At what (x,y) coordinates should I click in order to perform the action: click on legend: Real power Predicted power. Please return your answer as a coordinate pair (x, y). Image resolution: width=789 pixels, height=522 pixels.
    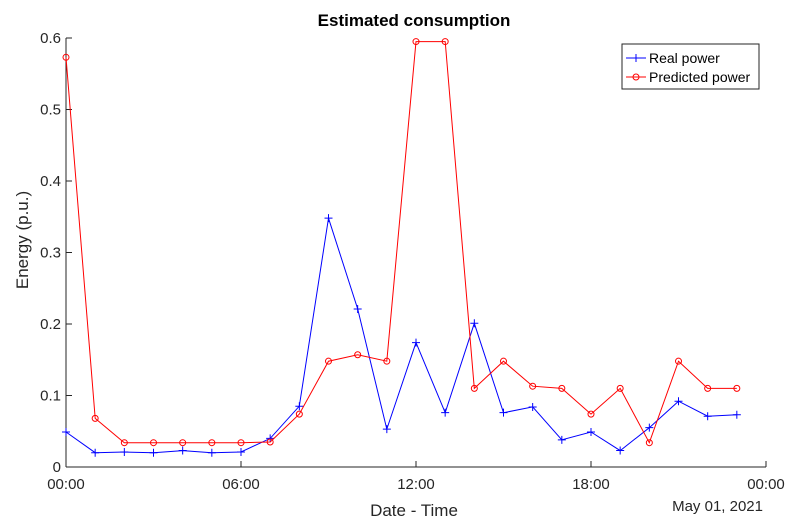
    Looking at the image, I should click on (690, 66).